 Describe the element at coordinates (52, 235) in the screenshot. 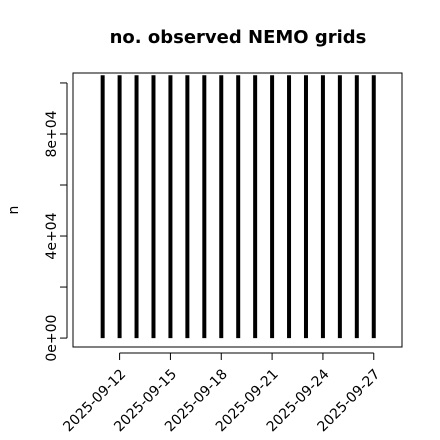

I see `y-tick-label: 4e+04` at that location.